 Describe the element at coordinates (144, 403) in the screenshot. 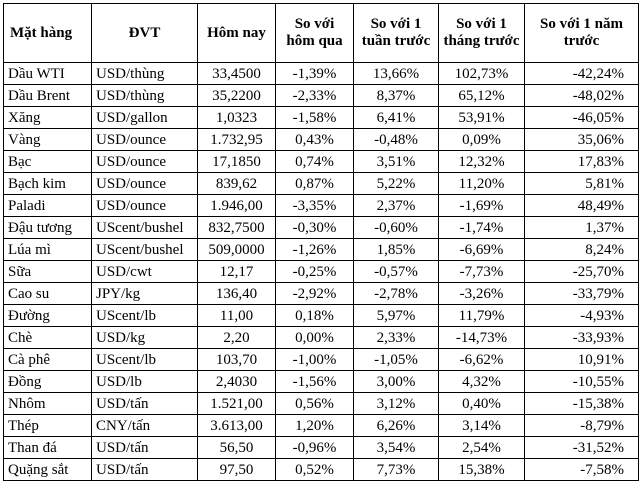

I see `unit: USD/tấn` at that location.